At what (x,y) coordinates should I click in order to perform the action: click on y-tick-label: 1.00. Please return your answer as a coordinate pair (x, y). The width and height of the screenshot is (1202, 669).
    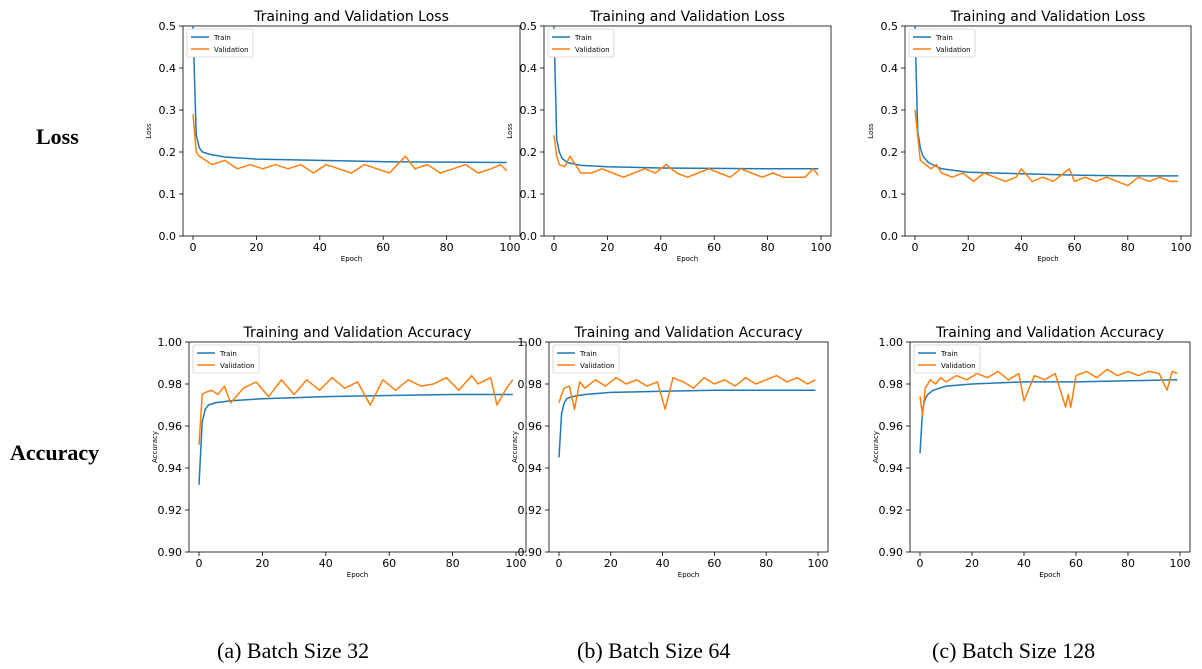
    Looking at the image, I should click on (530, 342).